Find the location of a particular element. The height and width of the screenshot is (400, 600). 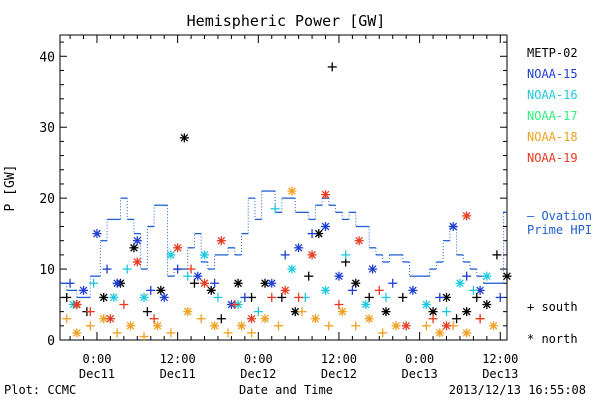

y-tick-label: 40 is located at coordinates (47, 57).